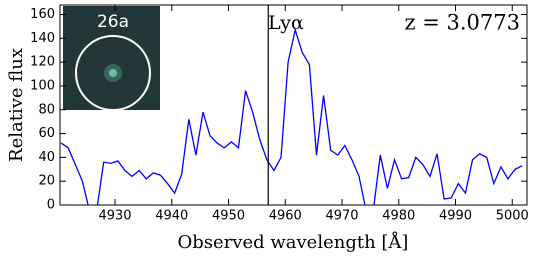 The image size is (540, 259). What do you see at coordinates (455, 216) in the screenshot?
I see `x-tick-label: 4990` at bounding box center [455, 216].